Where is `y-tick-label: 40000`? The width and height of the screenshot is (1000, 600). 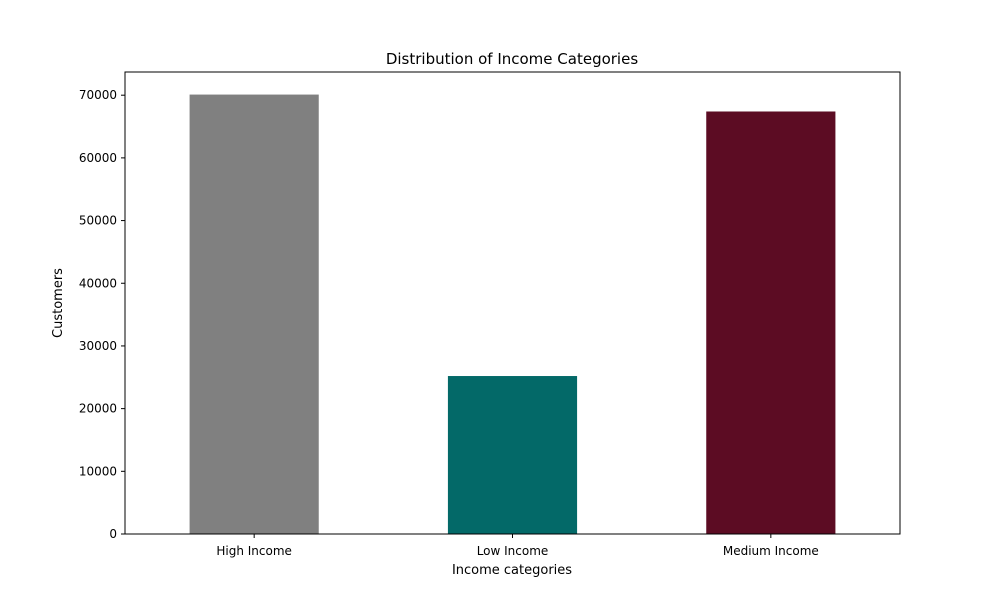
y-tick-label: 40000 is located at coordinates (98, 283).